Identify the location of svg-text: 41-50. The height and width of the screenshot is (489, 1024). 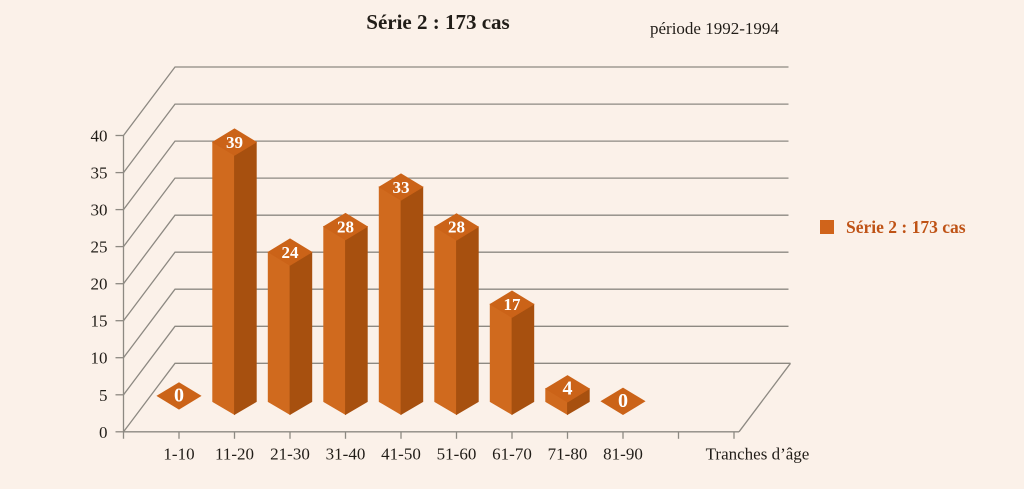
(401, 454).